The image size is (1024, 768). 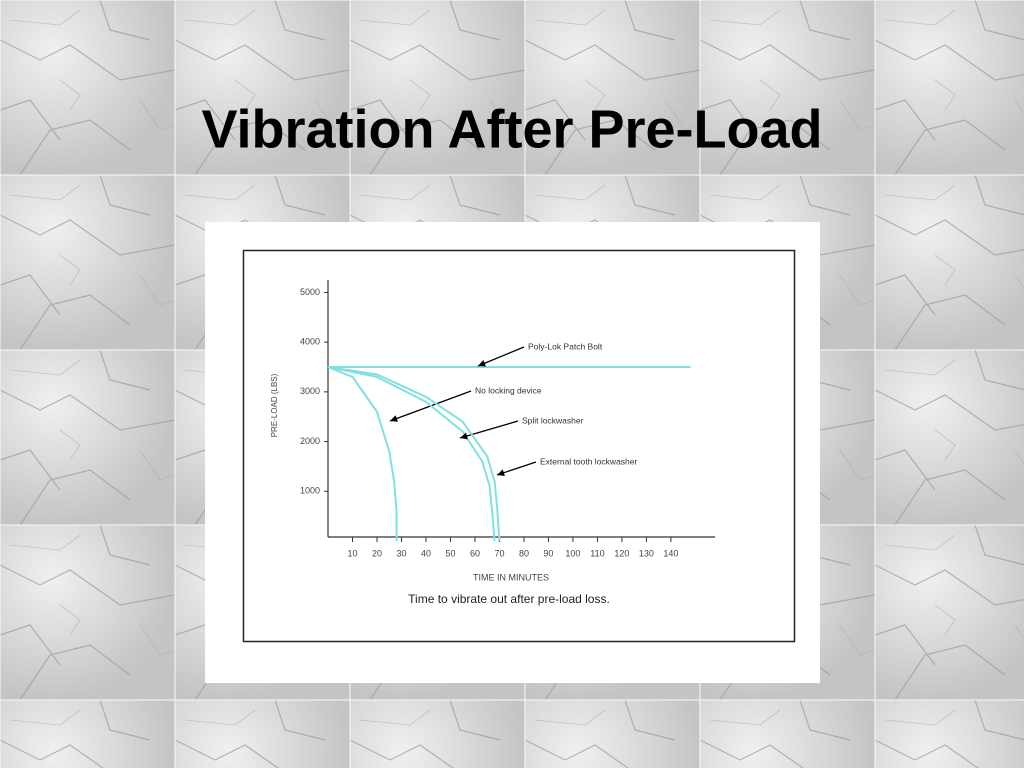 I want to click on x-tick-label: 130, so click(x=646, y=553).